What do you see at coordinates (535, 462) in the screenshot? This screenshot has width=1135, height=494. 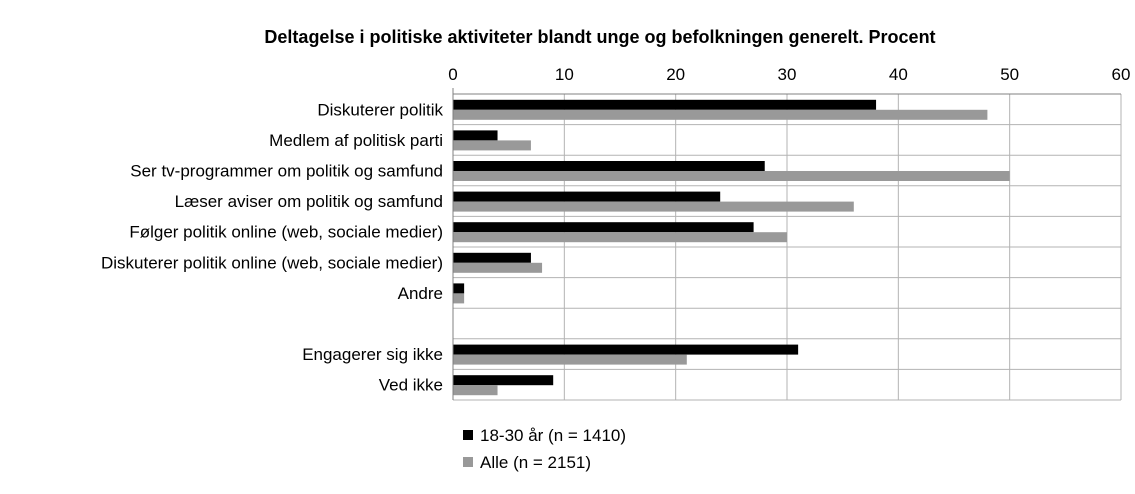 I see `legend-label: Alle (n = 2151)` at bounding box center [535, 462].